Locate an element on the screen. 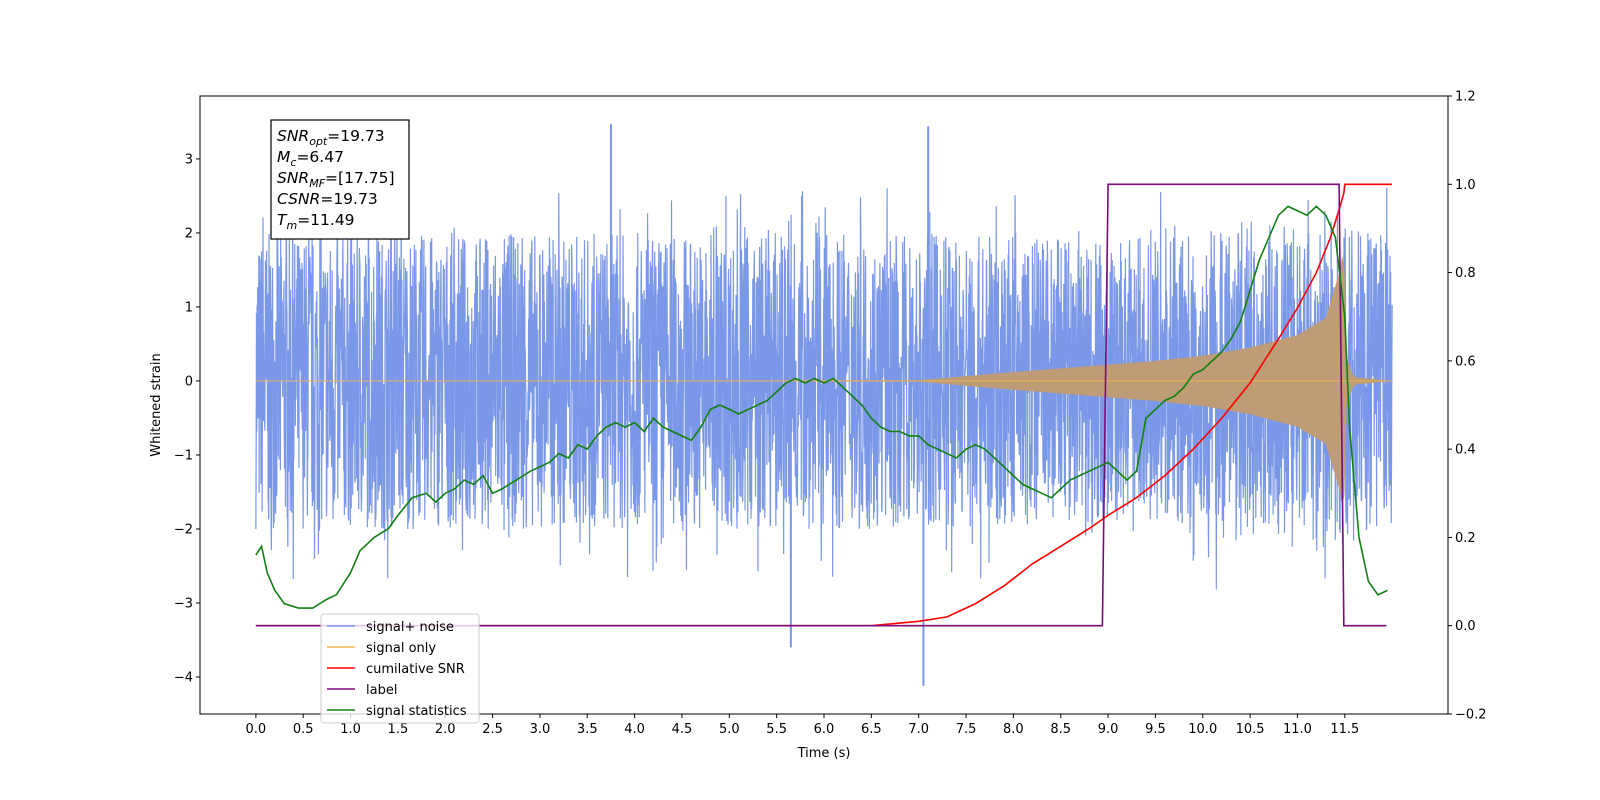  annotation-subscript: m is located at coordinates (291, 225).